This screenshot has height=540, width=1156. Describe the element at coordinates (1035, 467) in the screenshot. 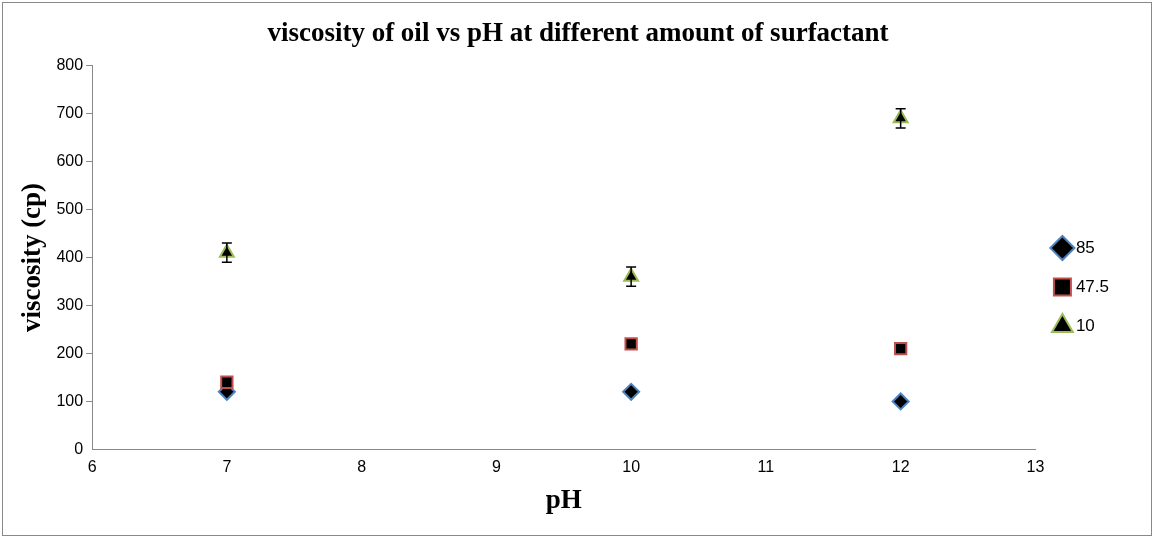

I see `x-tick-label: 13` at that location.